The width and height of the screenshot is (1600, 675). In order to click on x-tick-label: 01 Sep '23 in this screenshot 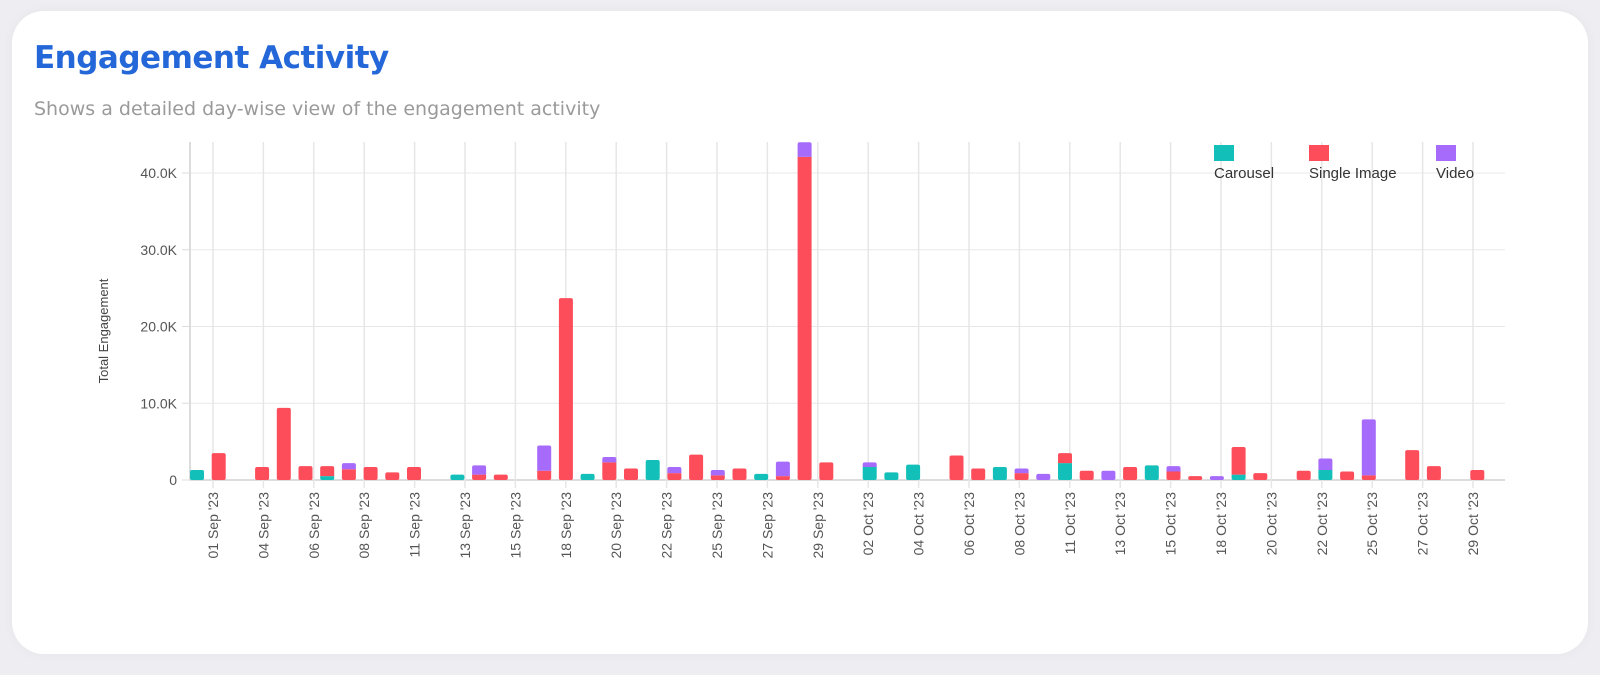, I will do `click(213, 525)`.